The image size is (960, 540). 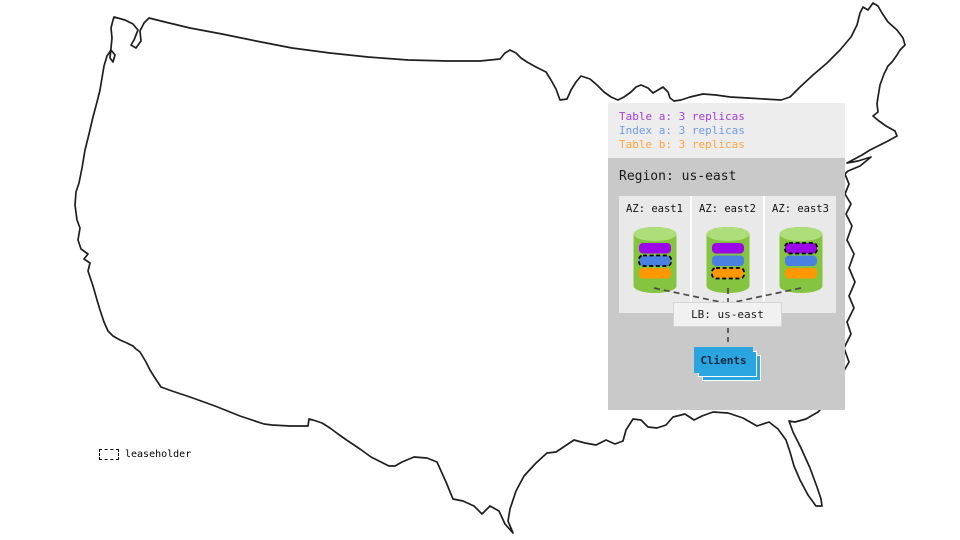 What do you see at coordinates (678, 176) in the screenshot?
I see `region-title: Region: us-east` at bounding box center [678, 176].